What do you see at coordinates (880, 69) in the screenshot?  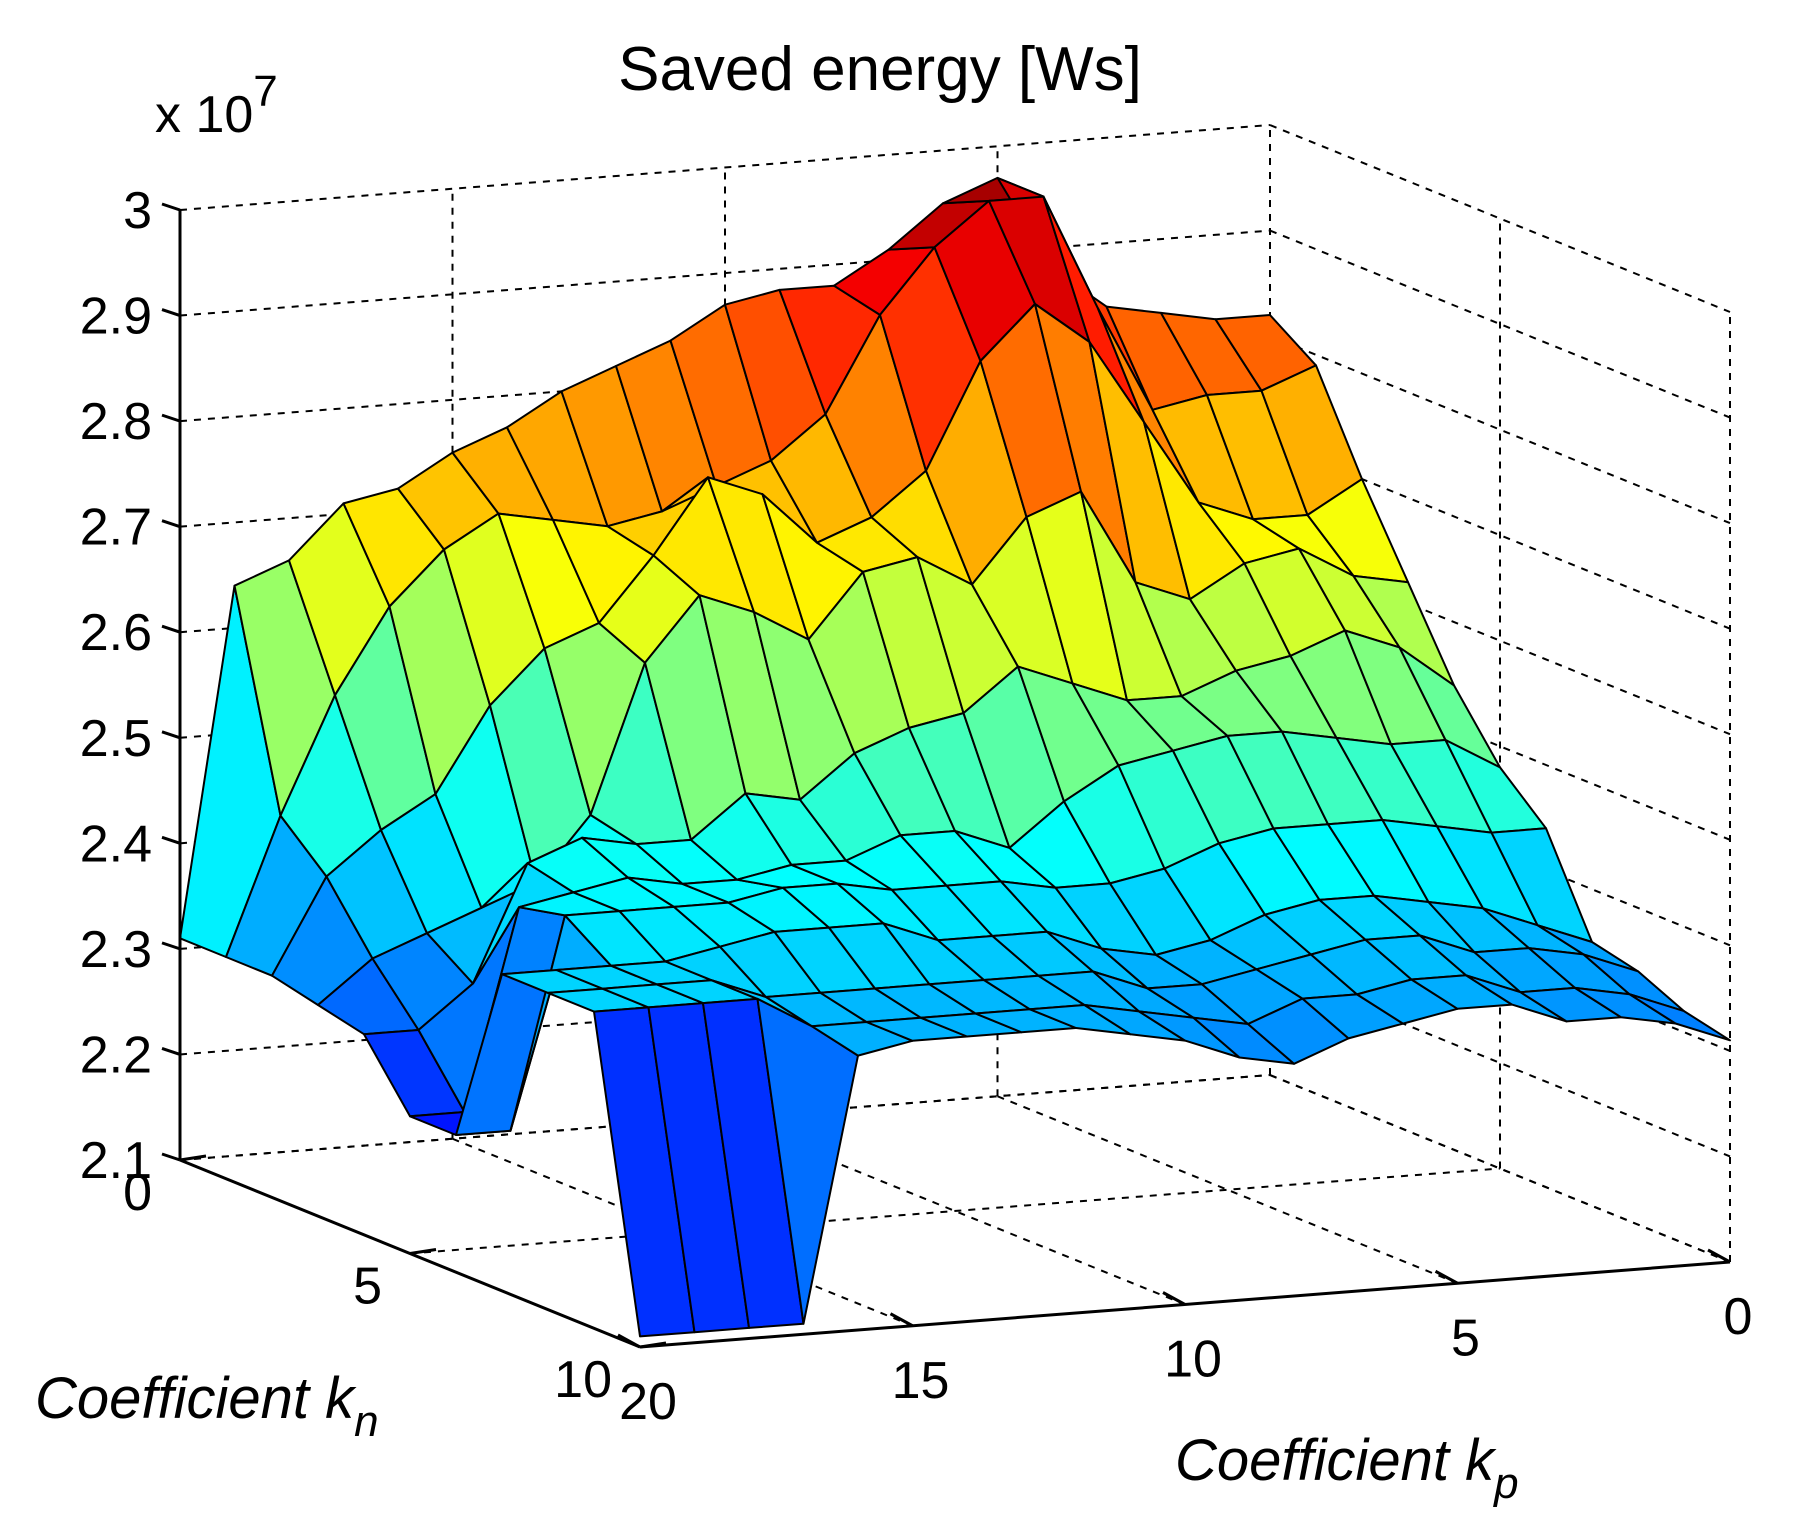 I see `chart-title: Saved energy [Ws]` at bounding box center [880, 69].